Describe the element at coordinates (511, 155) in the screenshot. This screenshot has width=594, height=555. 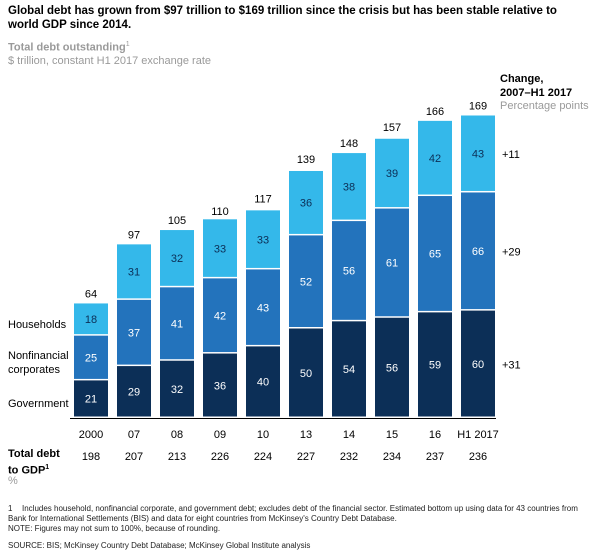
I see `change-value-label: +11` at that location.